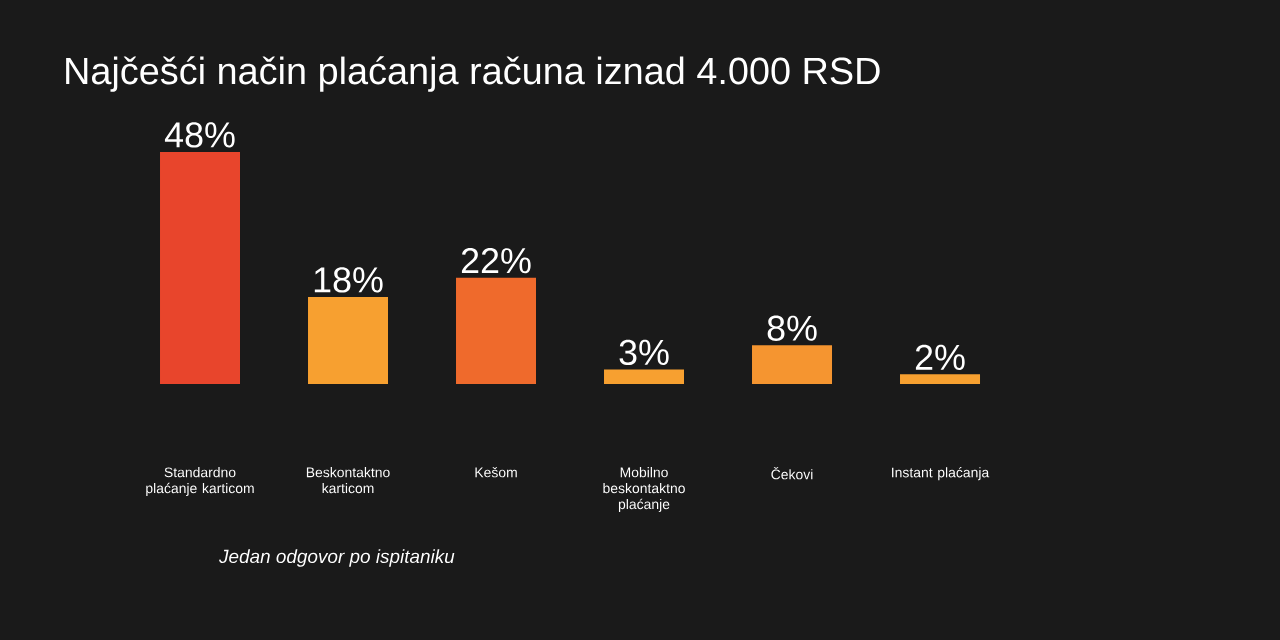 The height and width of the screenshot is (640, 1280). I want to click on x-tick-label: Instant plaćanja, so click(941, 474).